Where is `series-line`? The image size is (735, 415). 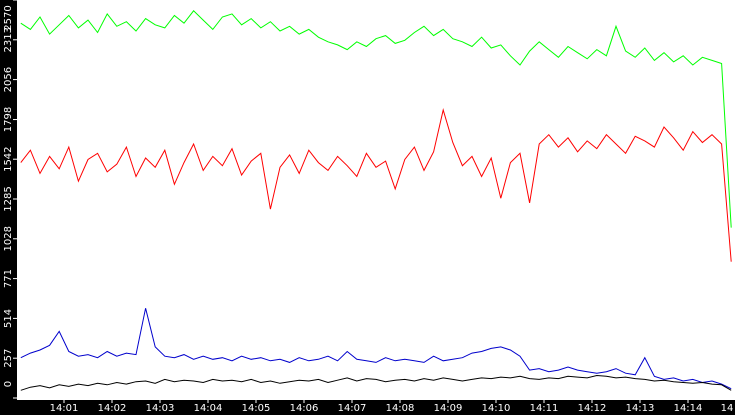
series-line is located at coordinates (376, 382).